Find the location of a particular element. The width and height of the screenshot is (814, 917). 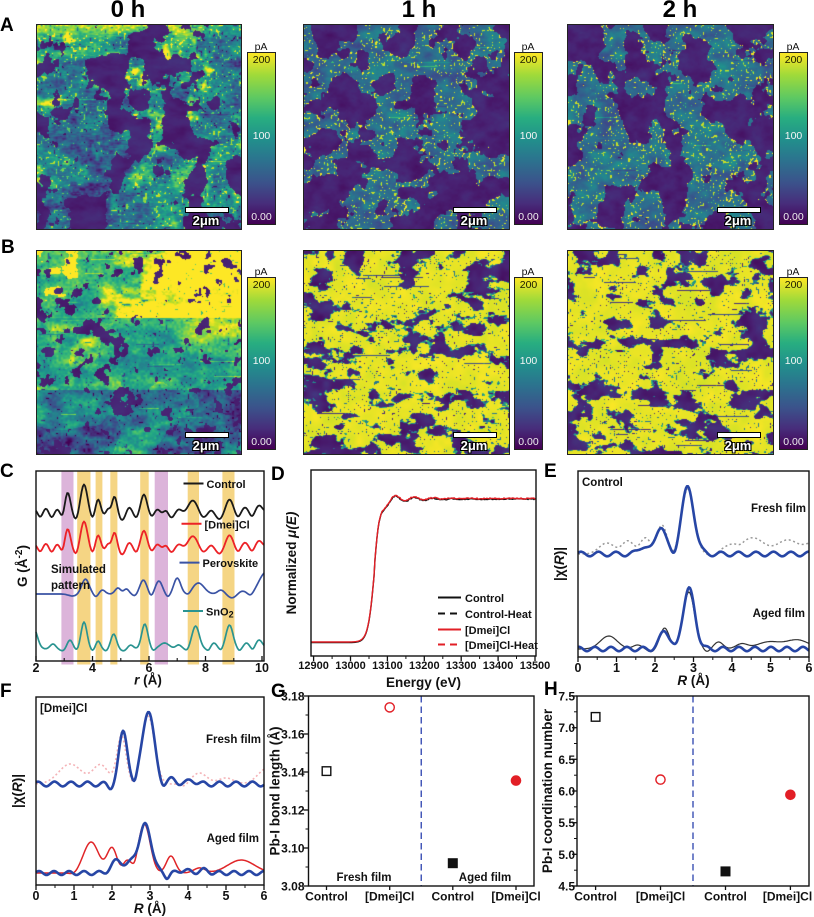

svg-text: Normalized μ(E) is located at coordinates (291, 562).